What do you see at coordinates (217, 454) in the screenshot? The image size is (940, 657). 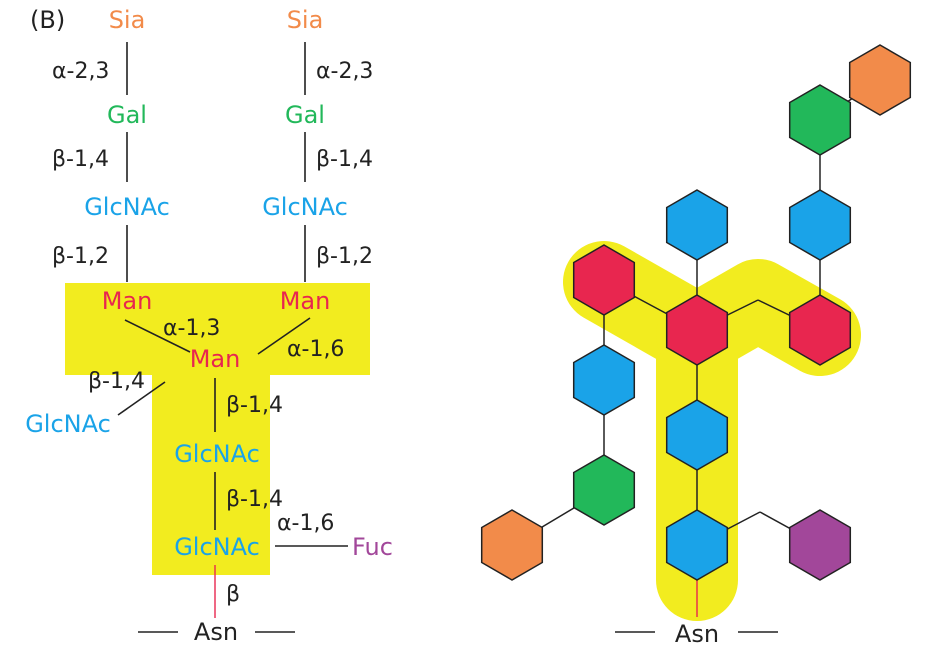 I see `glcnac-core1-label: GlcNAc` at bounding box center [217, 454].